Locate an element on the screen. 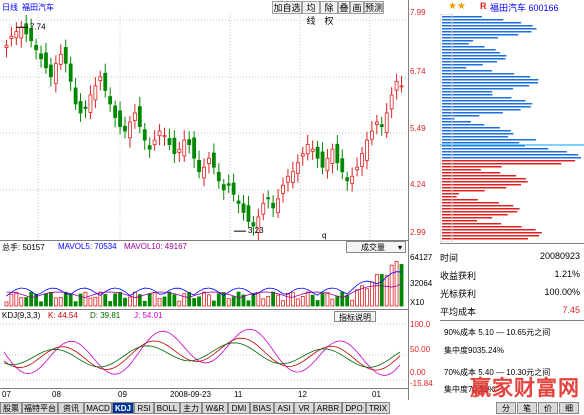 The width and height of the screenshot is (584, 415). volume-indicator-dropdown: 成交量 ▾ is located at coordinates (376, 247).